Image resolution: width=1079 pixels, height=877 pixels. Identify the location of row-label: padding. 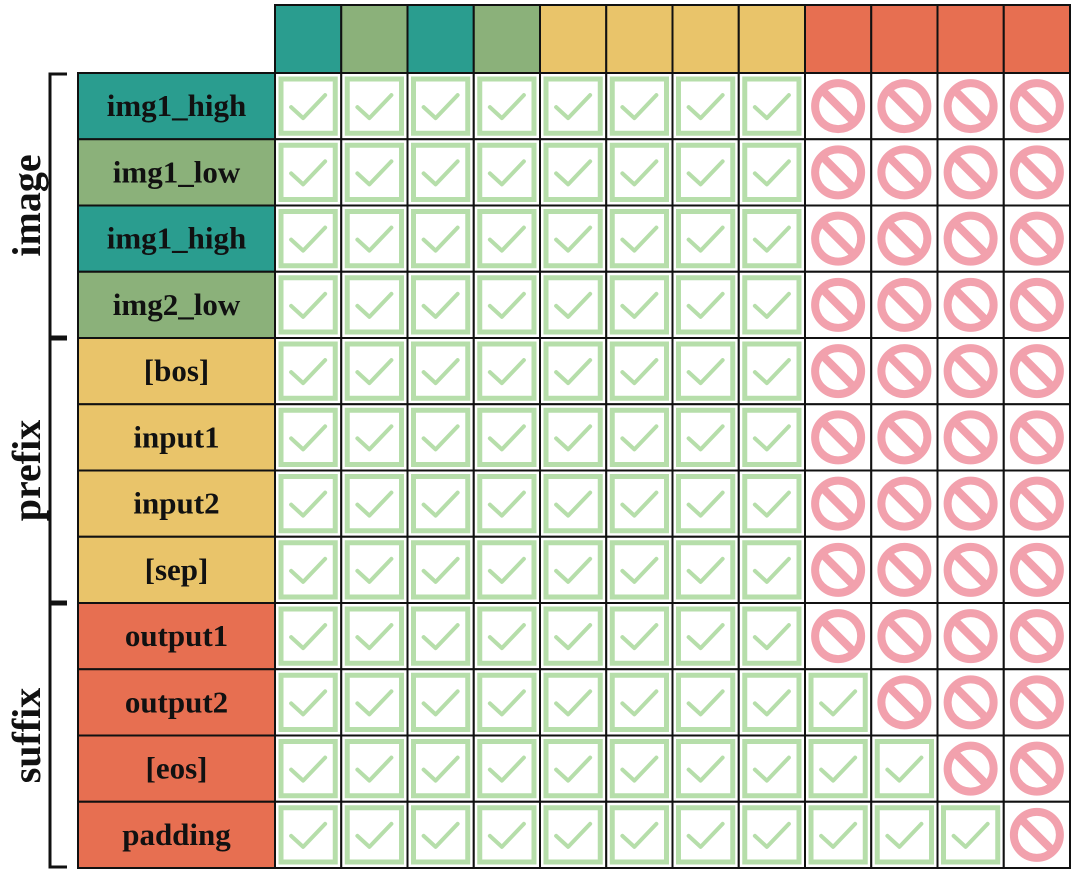
(176, 834).